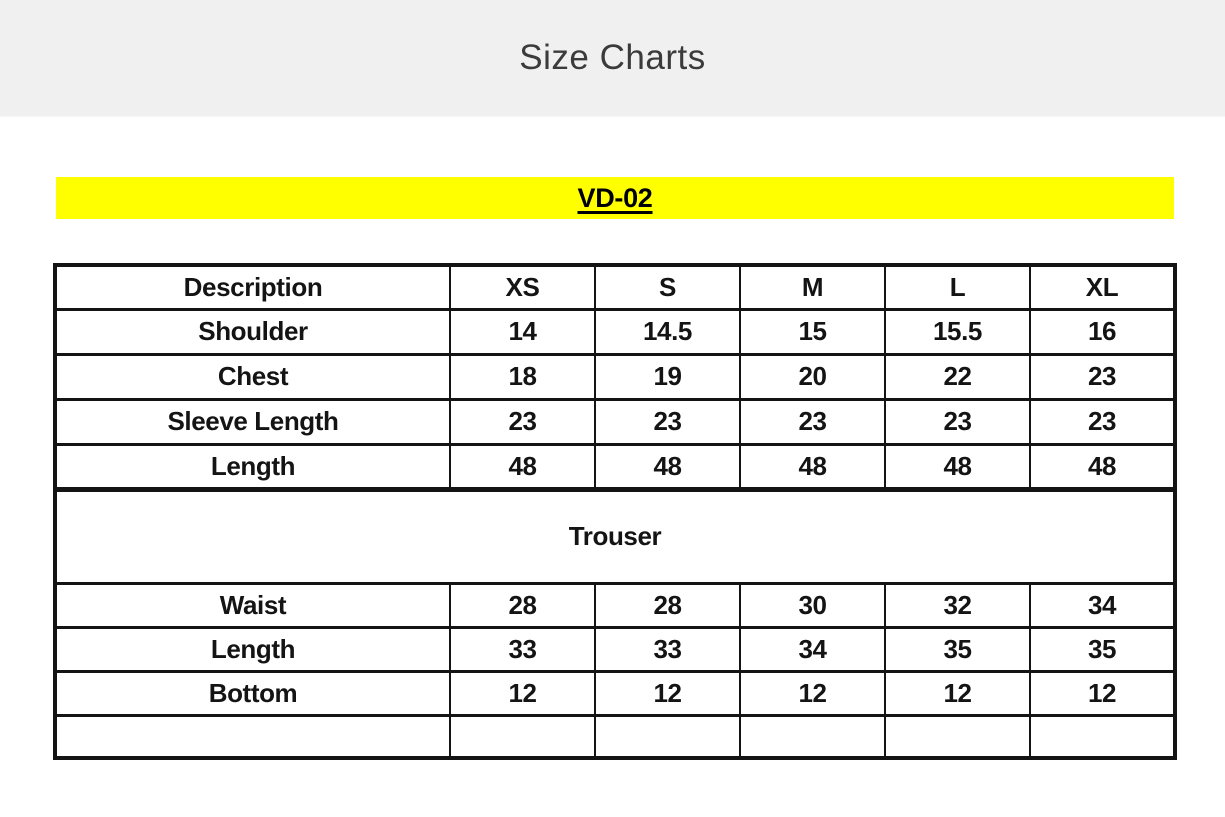 The width and height of the screenshot is (1225, 817). I want to click on row-label: Chest, so click(252, 376).